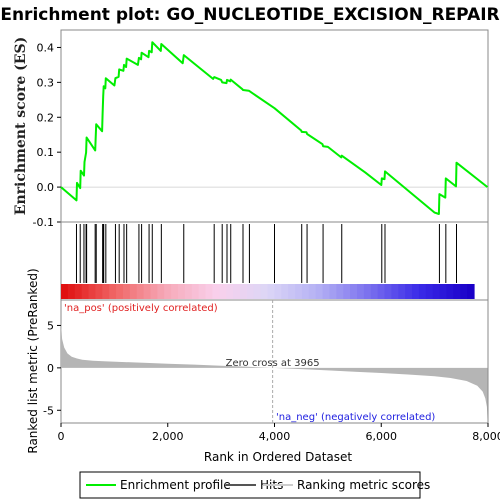  What do you see at coordinates (274, 261) in the screenshot?
I see `hits-panel` at bounding box center [274, 261].